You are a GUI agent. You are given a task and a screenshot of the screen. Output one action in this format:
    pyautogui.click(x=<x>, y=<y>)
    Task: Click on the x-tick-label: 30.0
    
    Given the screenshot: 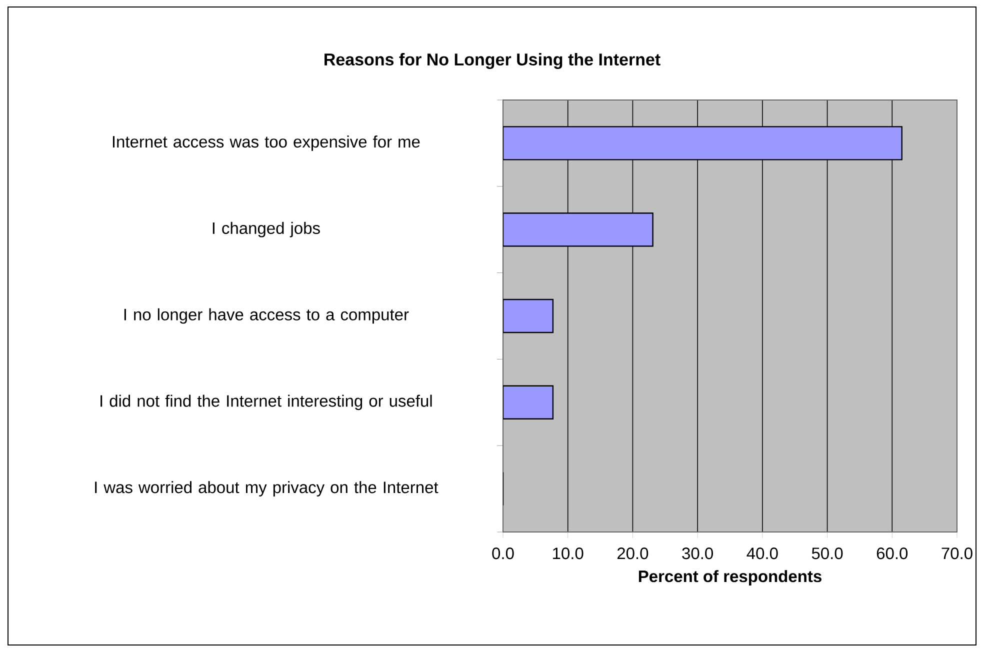 What is the action you would take?
    pyautogui.click(x=697, y=554)
    